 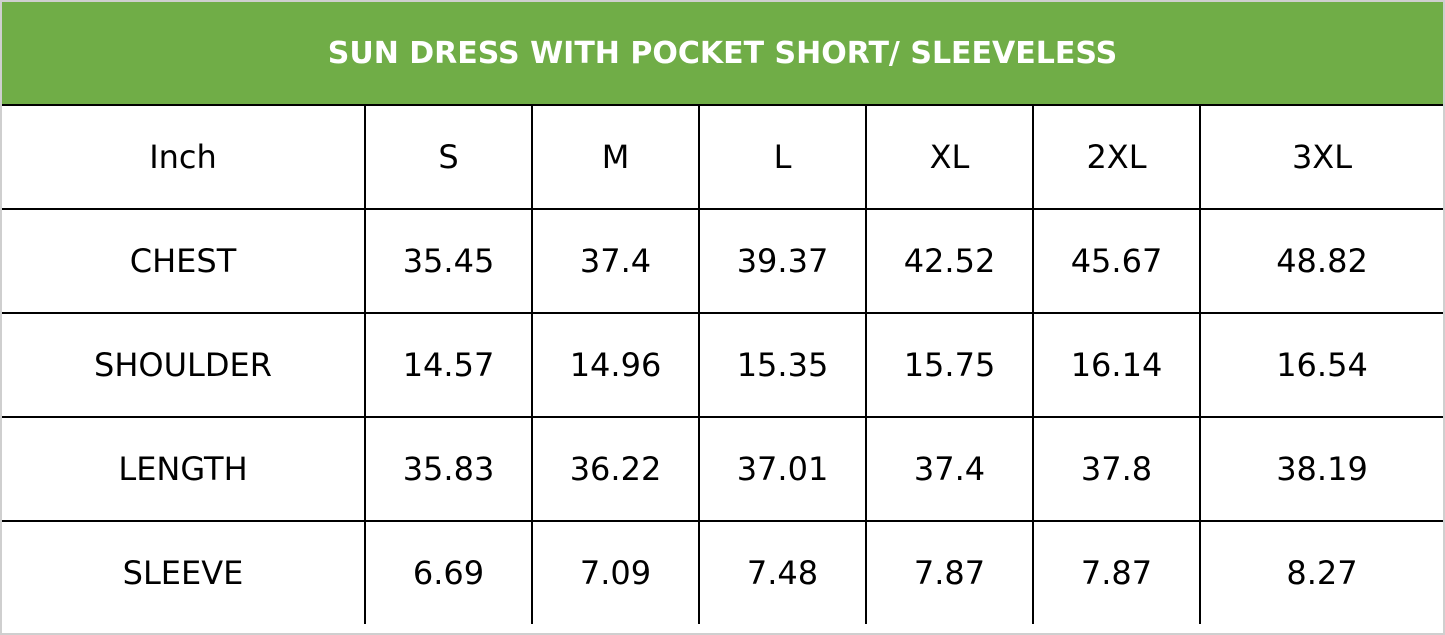 What do you see at coordinates (1116, 157) in the screenshot?
I see `column-header: 2XL` at bounding box center [1116, 157].